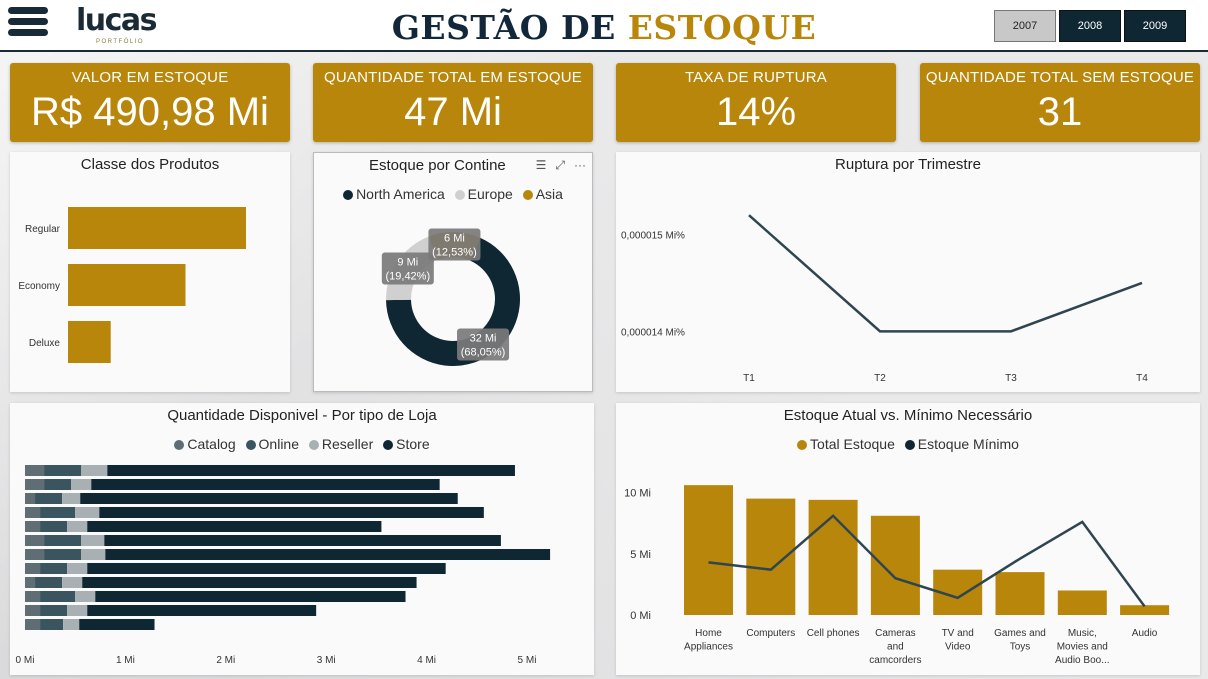 The height and width of the screenshot is (679, 1208). What do you see at coordinates (326, 660) in the screenshot?
I see `x-tick-label: 3 Mi` at bounding box center [326, 660].